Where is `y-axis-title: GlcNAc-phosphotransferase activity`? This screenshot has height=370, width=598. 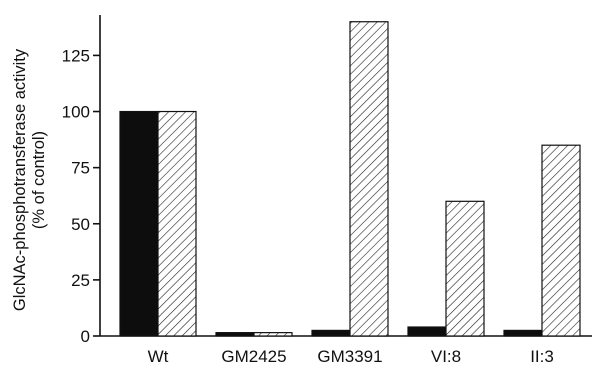 y-axis-title: GlcNAc-phosphotransferase activity is located at coordinates (20, 179).